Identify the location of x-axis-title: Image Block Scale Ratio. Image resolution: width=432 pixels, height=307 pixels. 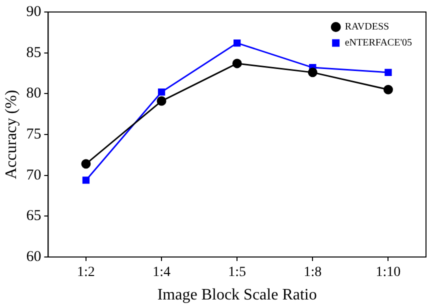
(237, 295).